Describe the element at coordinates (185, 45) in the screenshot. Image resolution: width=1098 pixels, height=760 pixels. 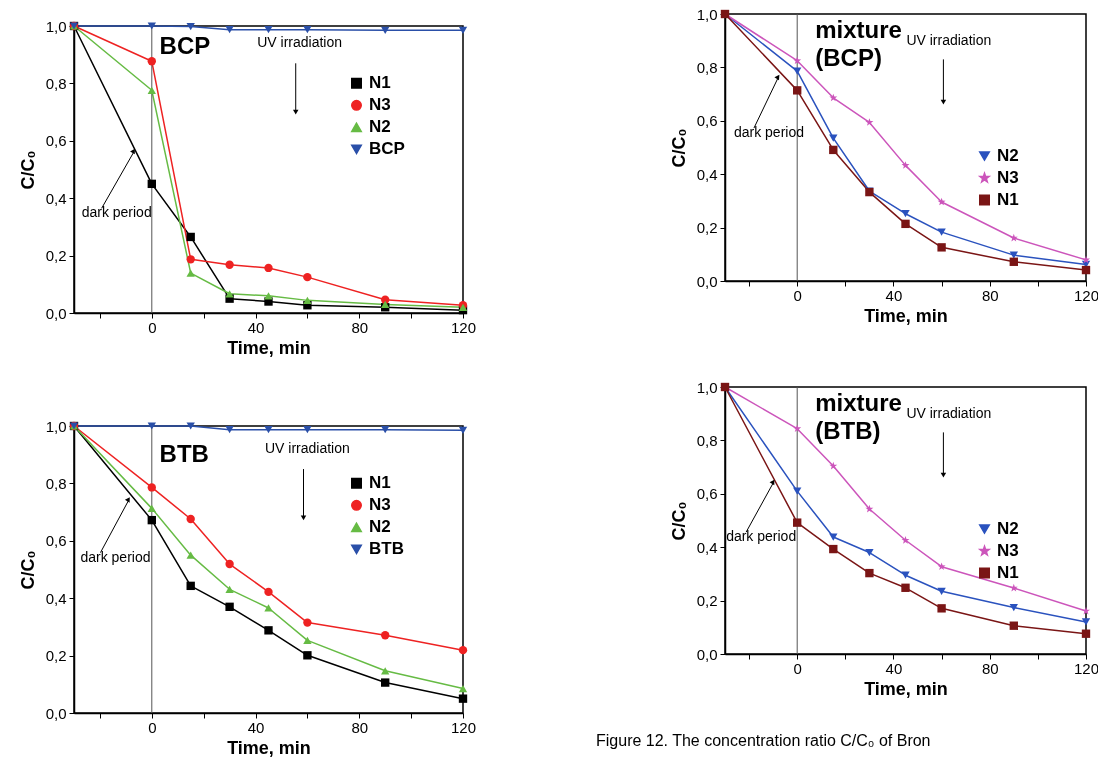
I see `chart-title: BCP` at that location.